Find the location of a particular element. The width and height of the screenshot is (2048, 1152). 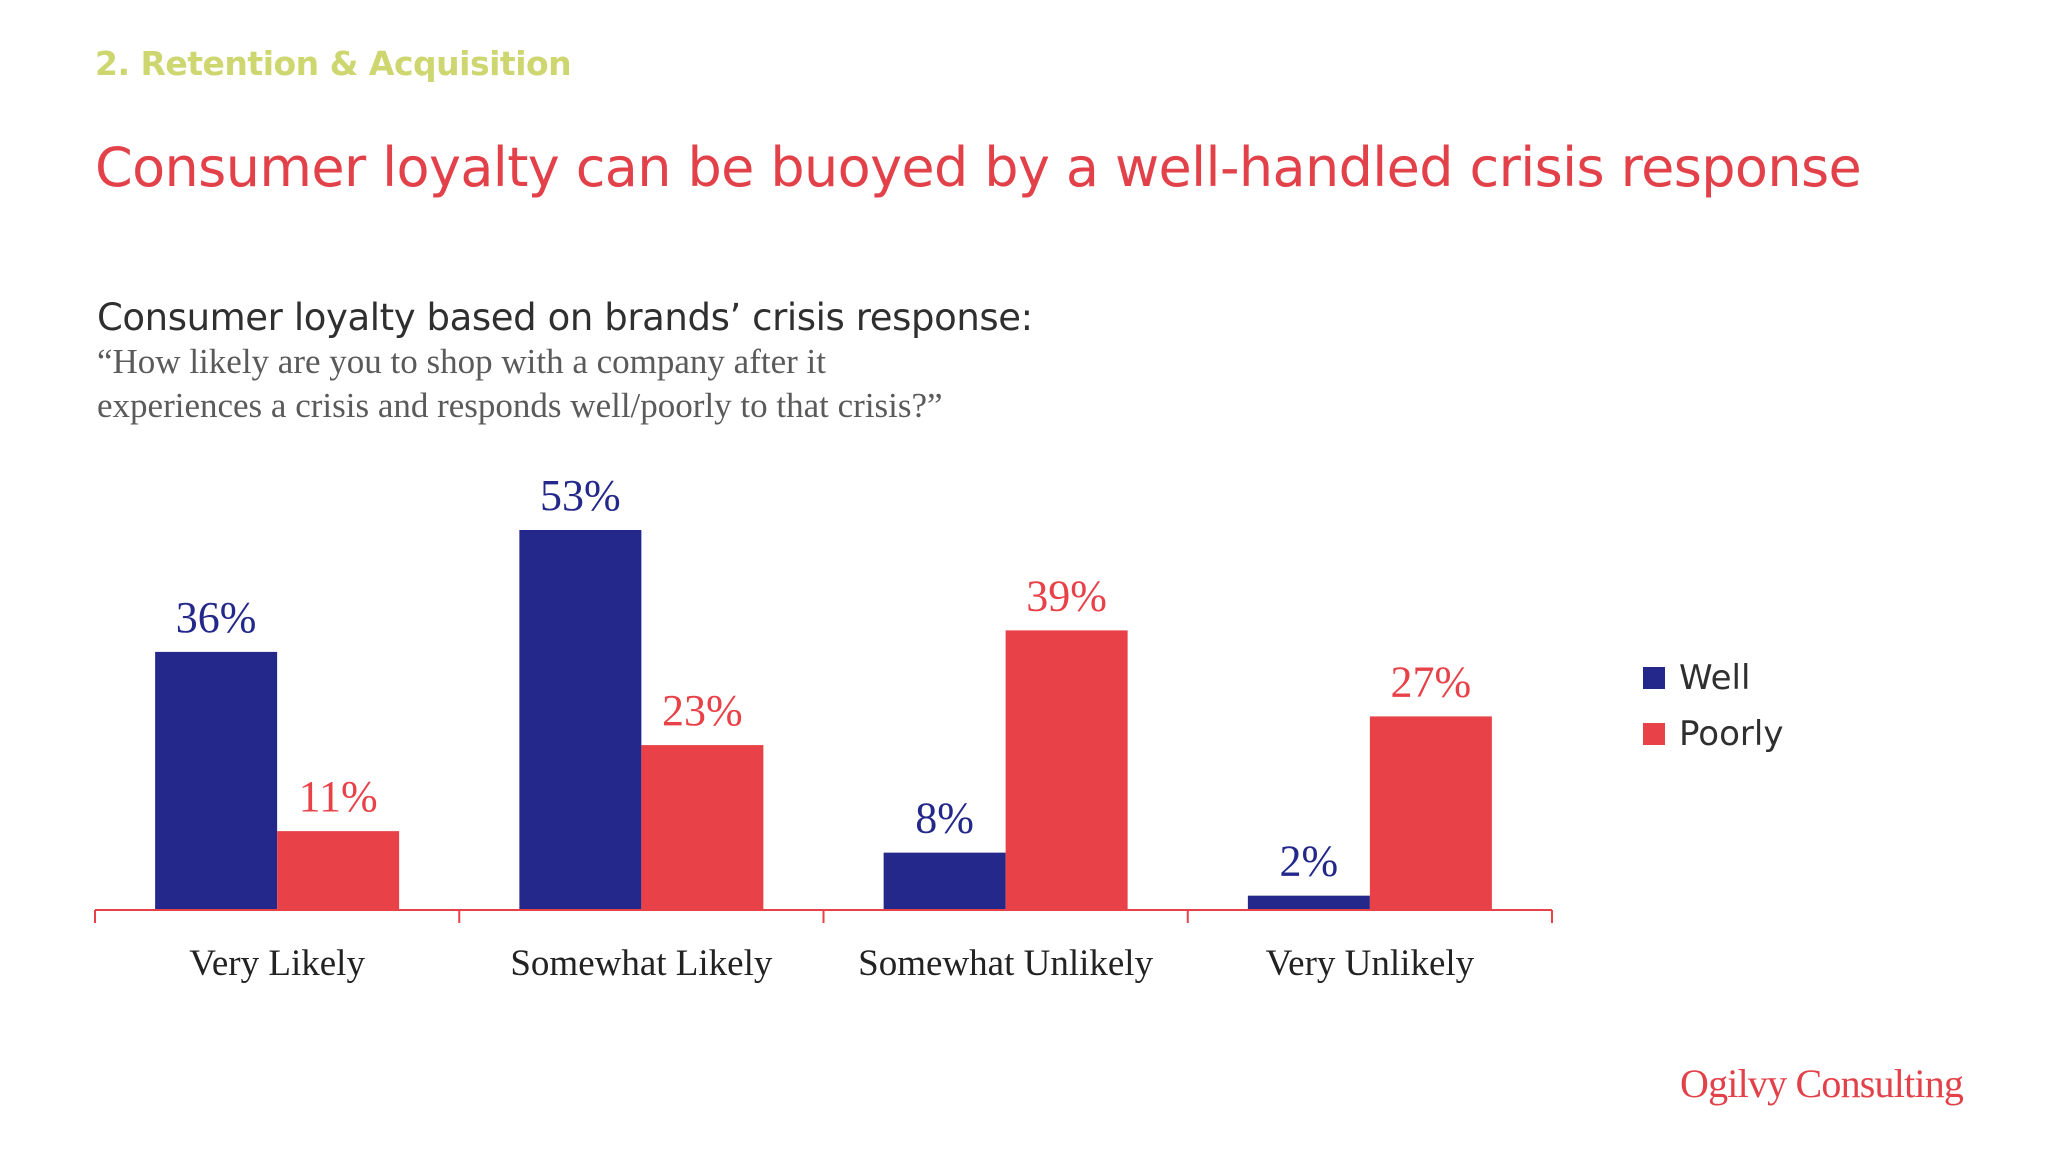

data-label: 11% is located at coordinates (338, 796).